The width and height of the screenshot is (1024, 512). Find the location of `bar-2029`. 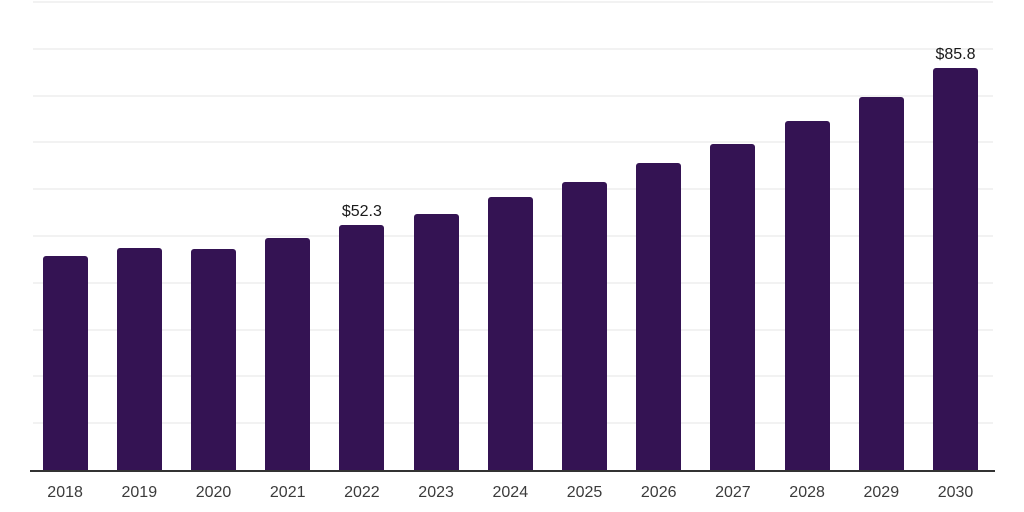

bar-2029 is located at coordinates (881, 283).